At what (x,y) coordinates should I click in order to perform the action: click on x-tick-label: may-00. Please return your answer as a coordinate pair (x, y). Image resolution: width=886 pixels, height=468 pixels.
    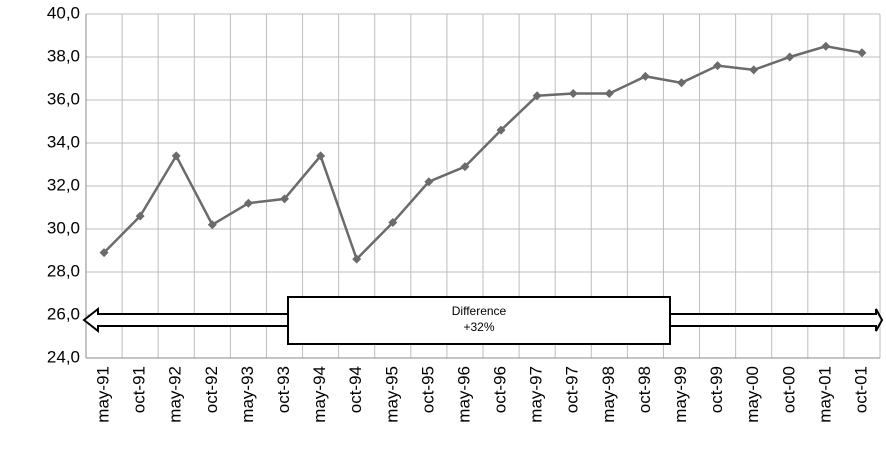
    Looking at the image, I should click on (752, 394).